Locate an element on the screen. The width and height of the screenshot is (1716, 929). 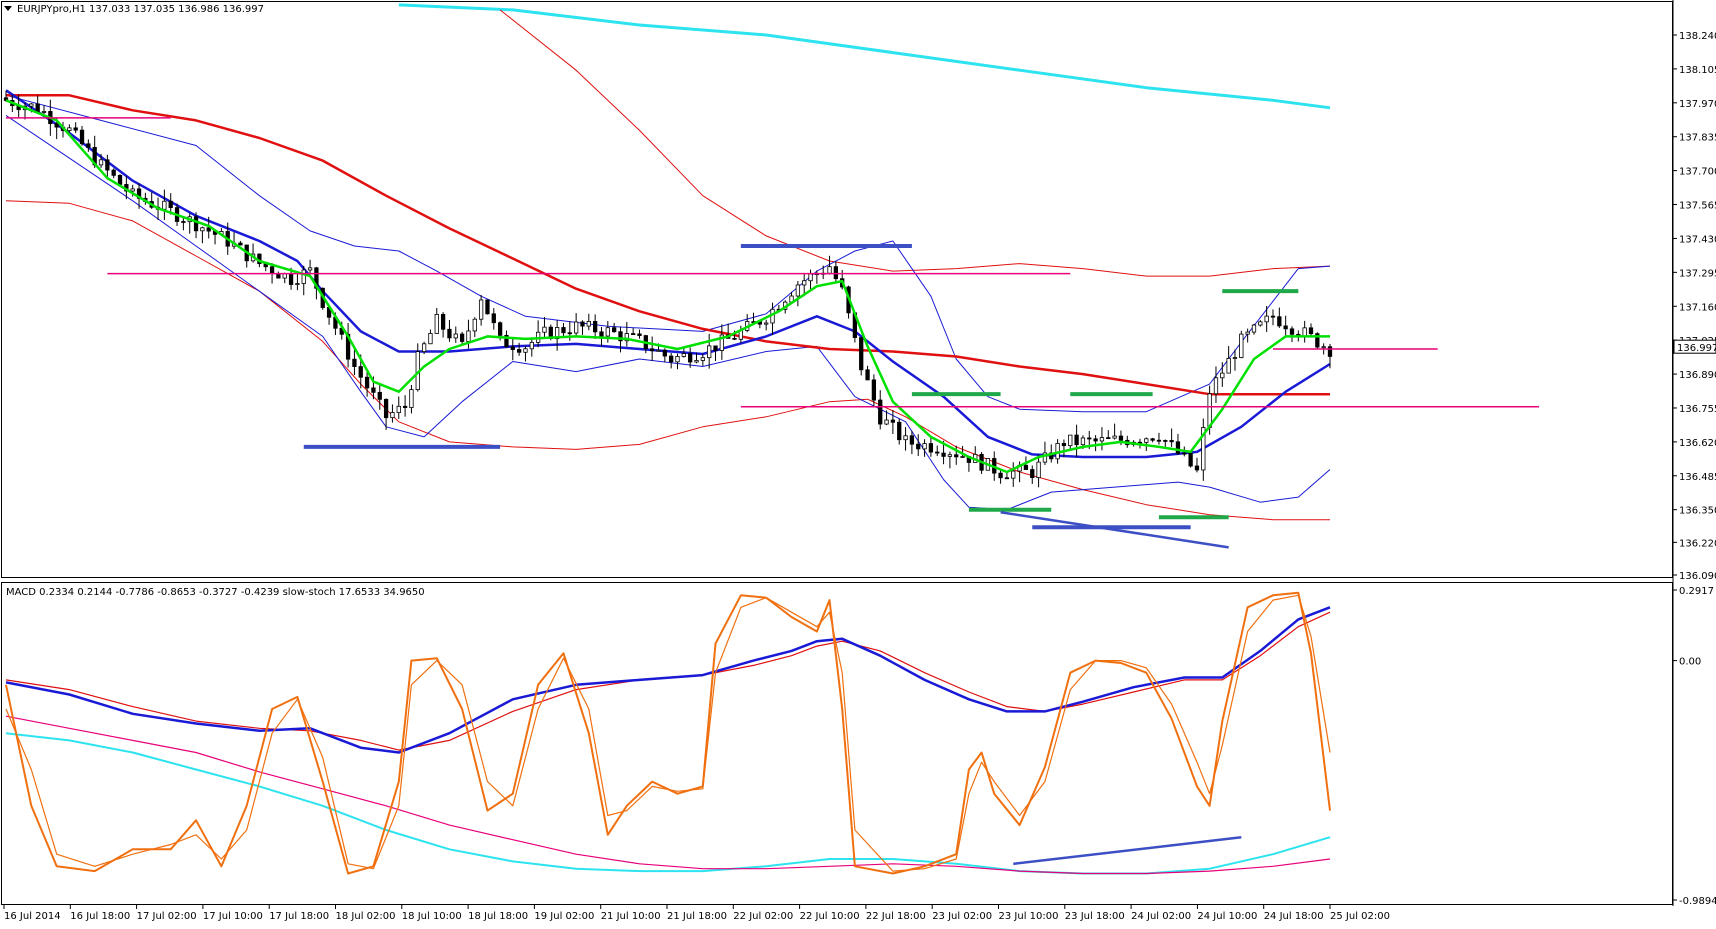
y-tick-label: 137.700 is located at coordinates (1697, 172).